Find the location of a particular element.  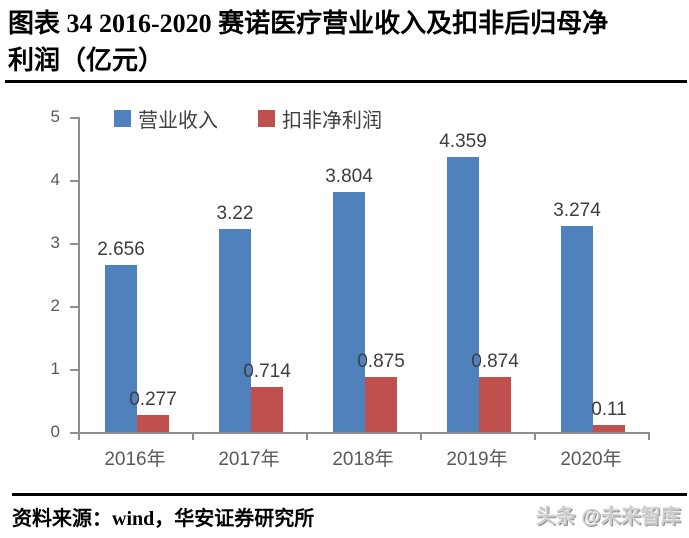

y-tick-label: 5 is located at coordinates (55, 116).